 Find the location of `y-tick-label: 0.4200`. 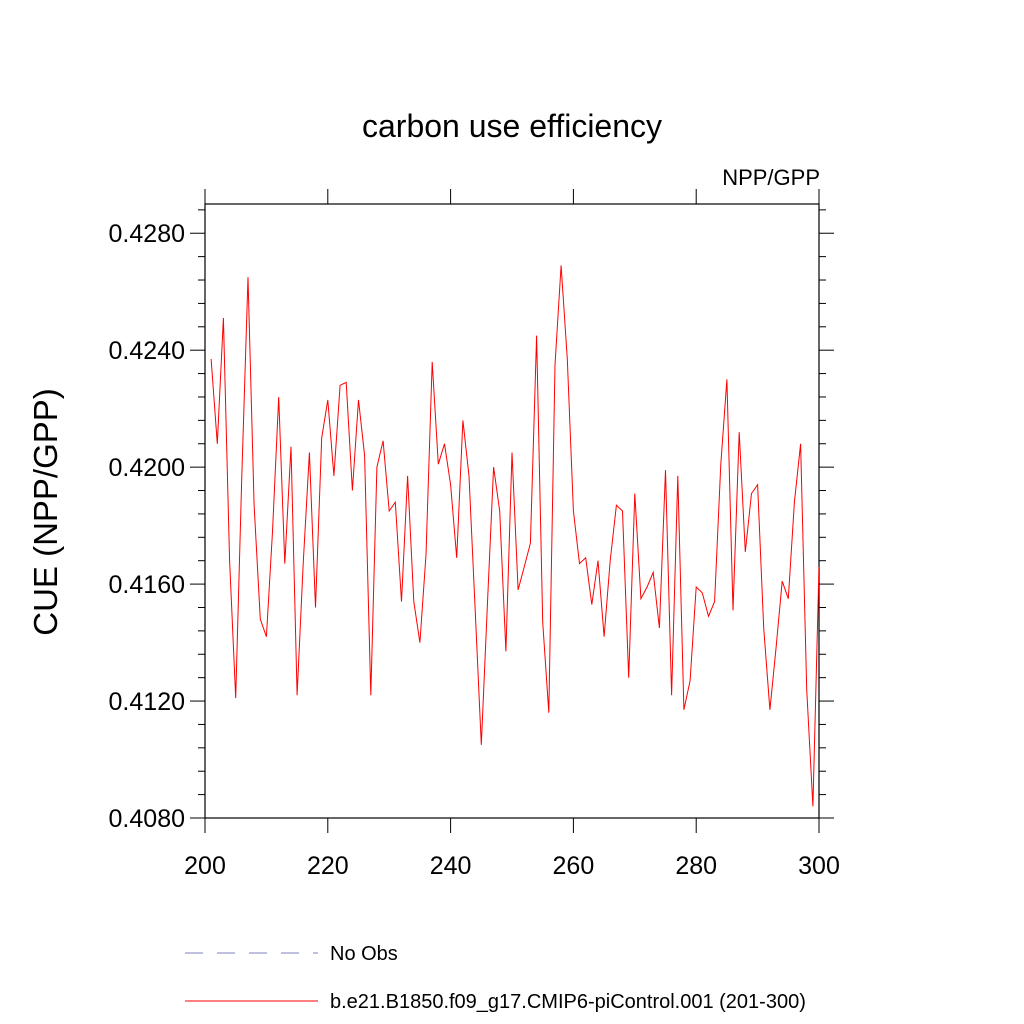

y-tick-label: 0.4200 is located at coordinates (147, 468).